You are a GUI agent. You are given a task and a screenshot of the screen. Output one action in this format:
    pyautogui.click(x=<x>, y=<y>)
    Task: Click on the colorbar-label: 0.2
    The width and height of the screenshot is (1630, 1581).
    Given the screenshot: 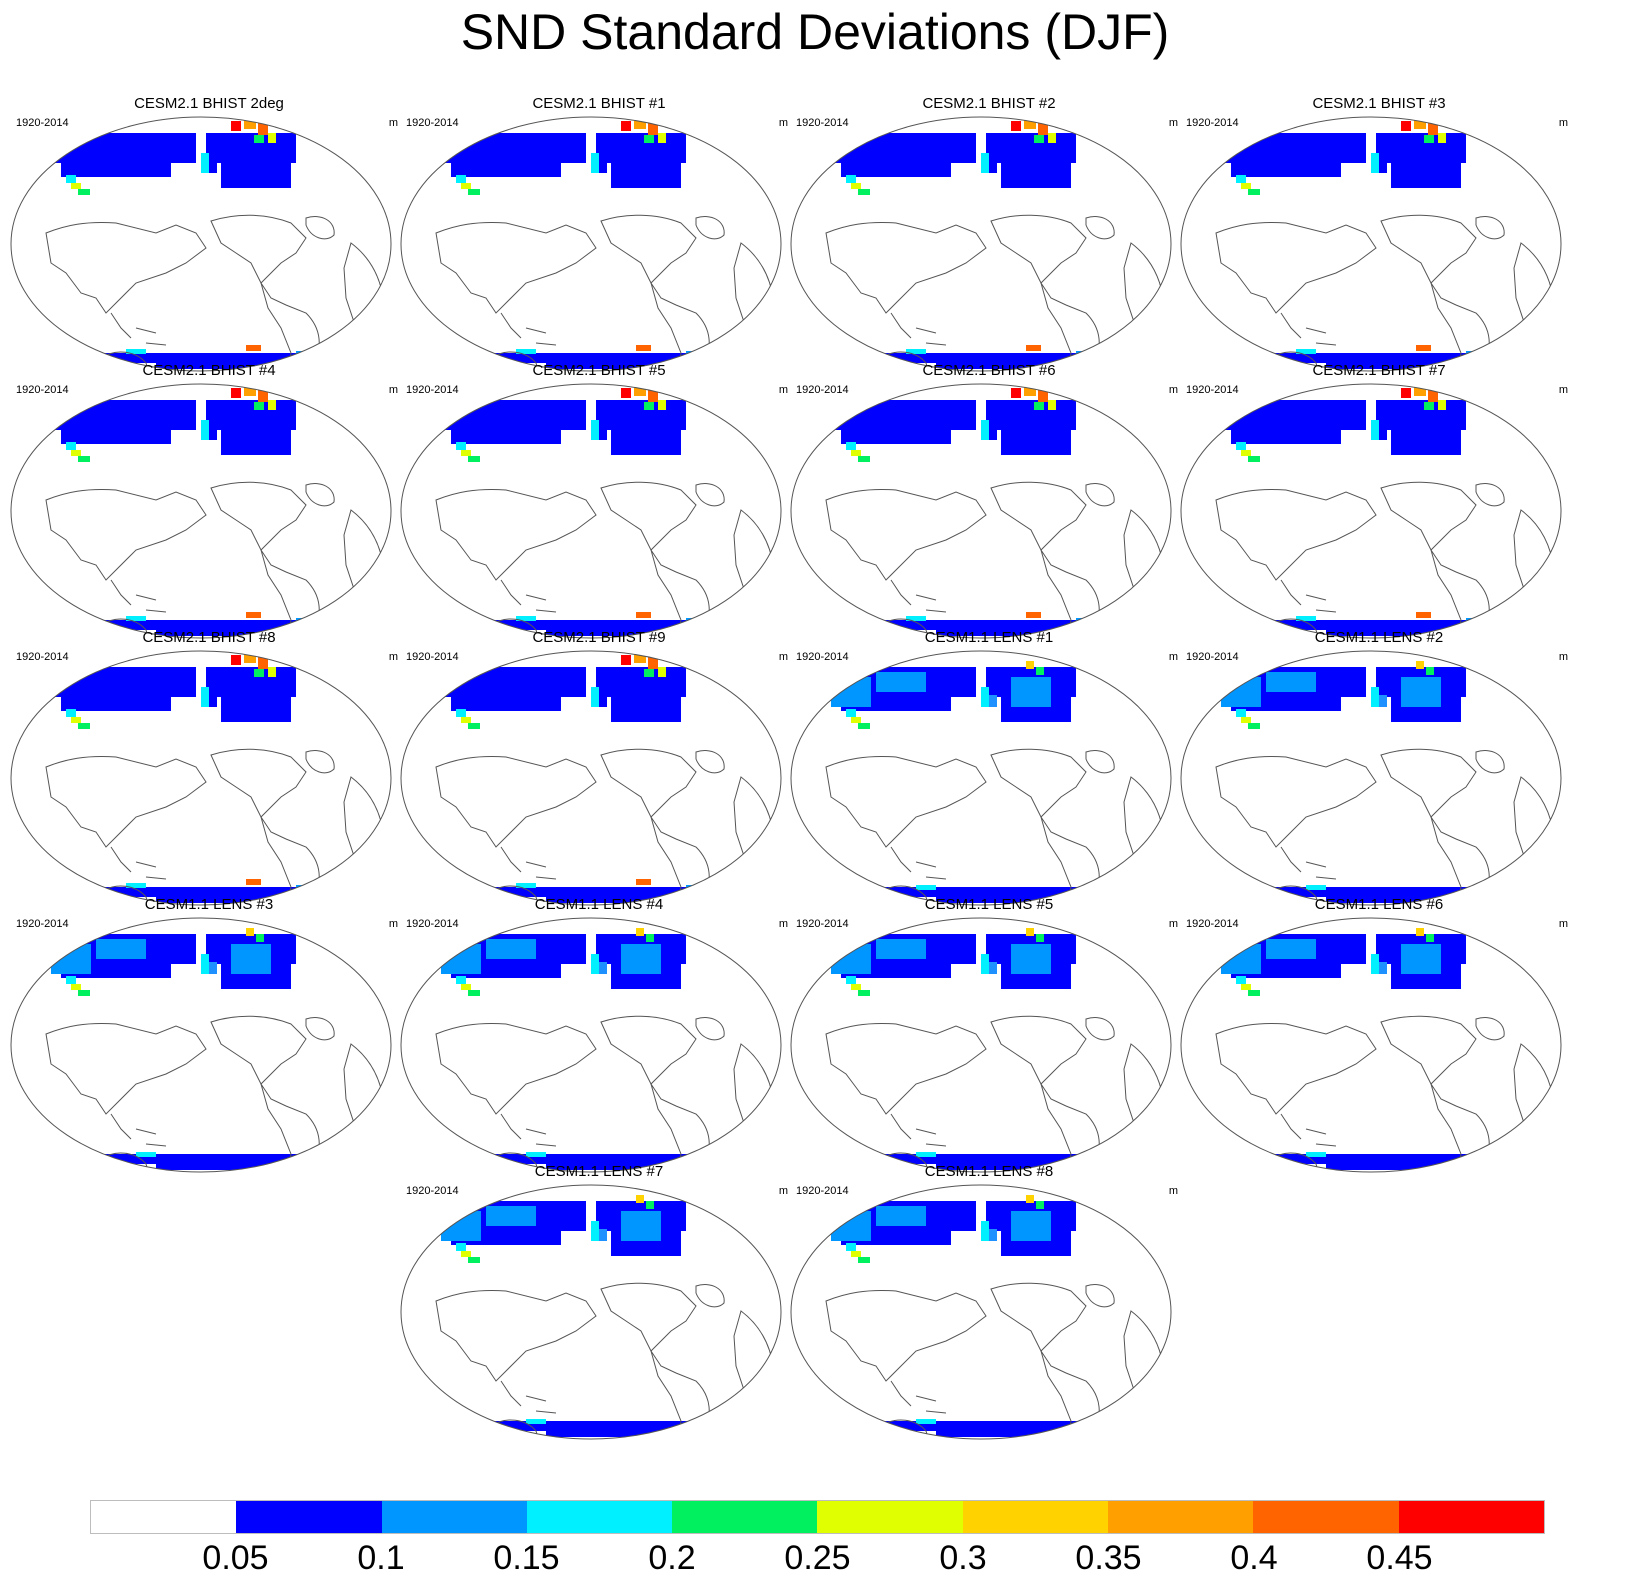 What is the action you would take?
    pyautogui.click(x=672, y=1558)
    